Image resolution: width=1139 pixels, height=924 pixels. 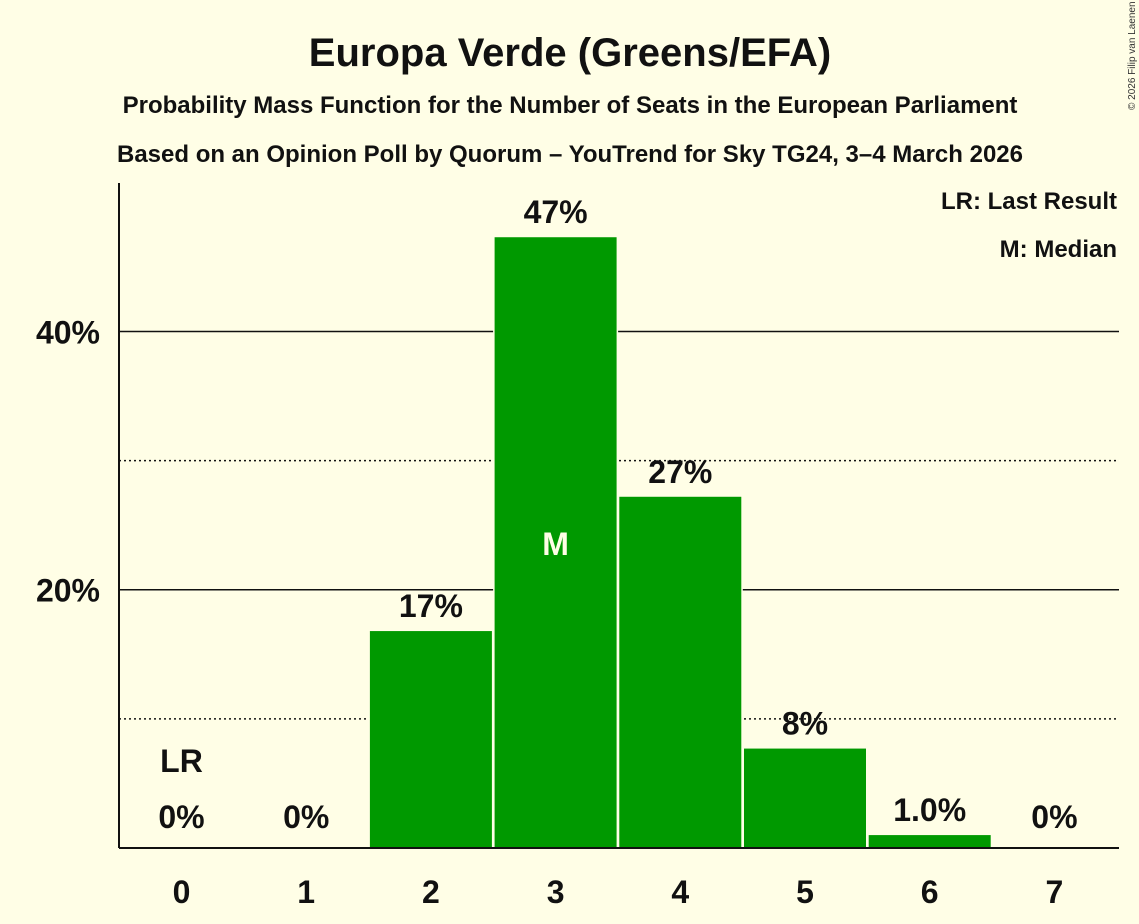 I want to click on last-result-marker: LR, so click(x=181, y=761).